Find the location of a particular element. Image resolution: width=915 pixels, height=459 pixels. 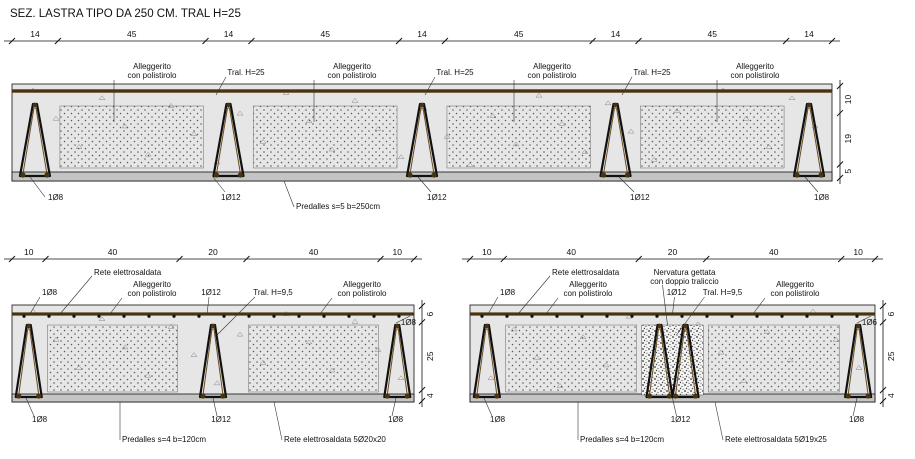

vertical-dimension-label-2: 5 is located at coordinates (848, 171).